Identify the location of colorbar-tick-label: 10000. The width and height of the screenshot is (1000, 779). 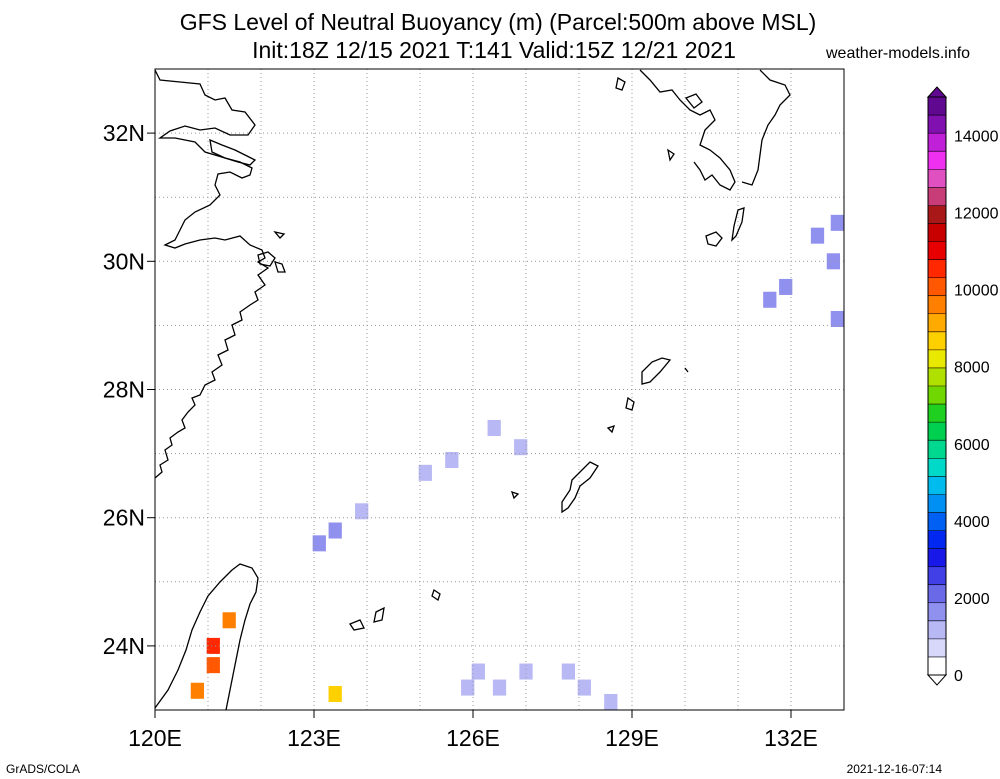
(976, 291).